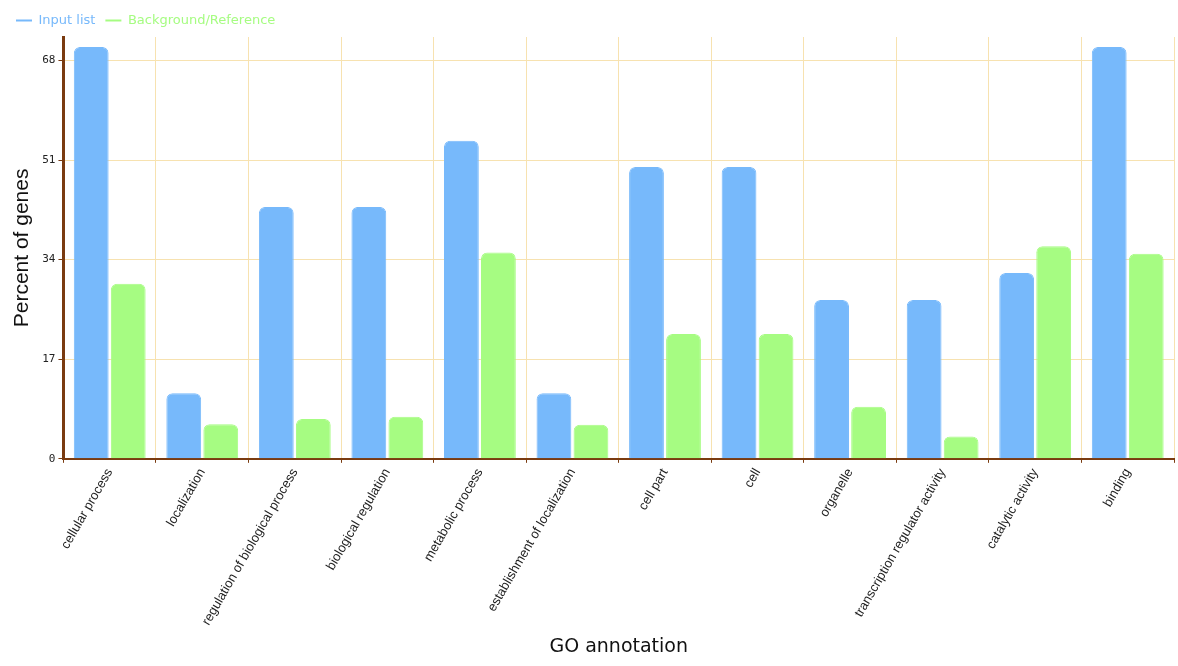 The image size is (1178, 666). I want to click on legend-label: Background/Reference, so click(201, 19).